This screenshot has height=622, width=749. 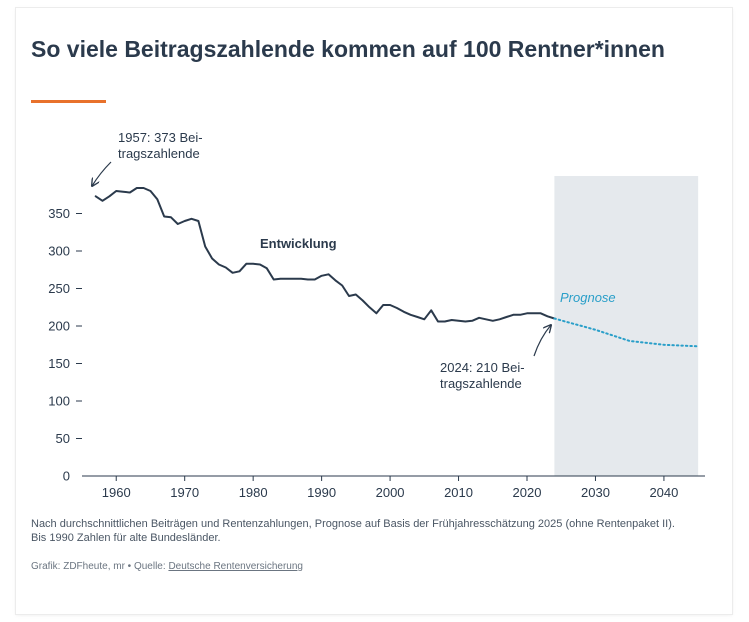 What do you see at coordinates (321, 492) in the screenshot?
I see `x-tick-label: 1990` at bounding box center [321, 492].